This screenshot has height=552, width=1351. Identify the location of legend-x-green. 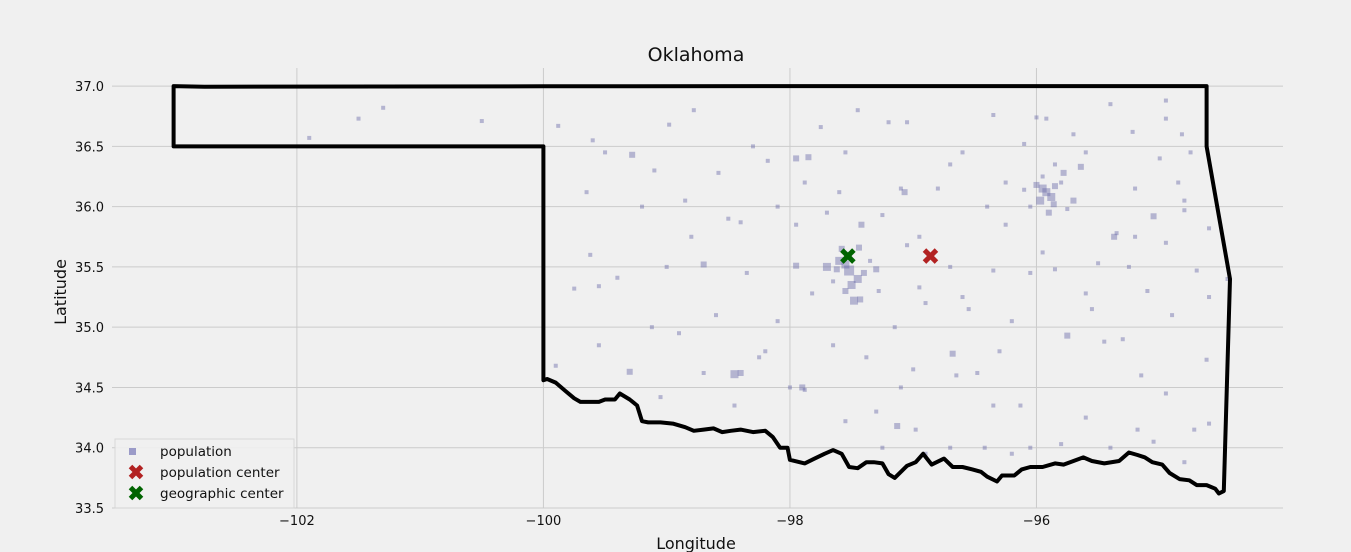
(136, 493).